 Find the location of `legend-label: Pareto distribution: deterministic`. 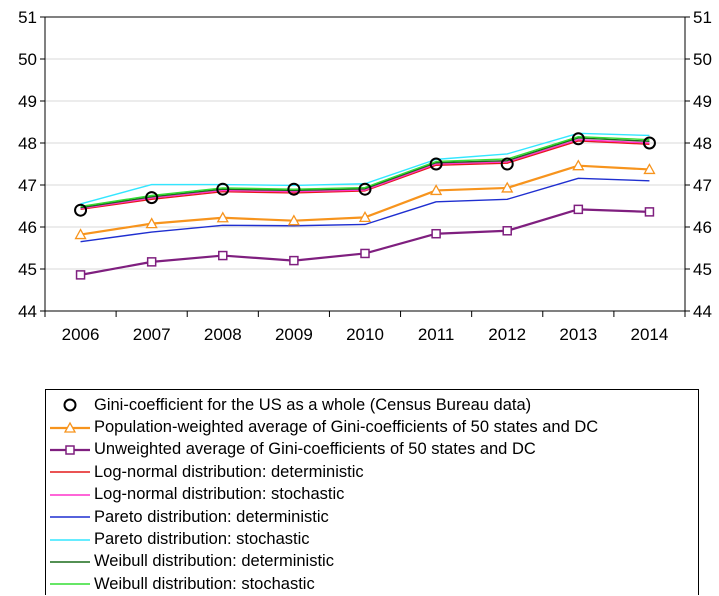

legend-label: Pareto distribution: deterministic is located at coordinates (211, 516).